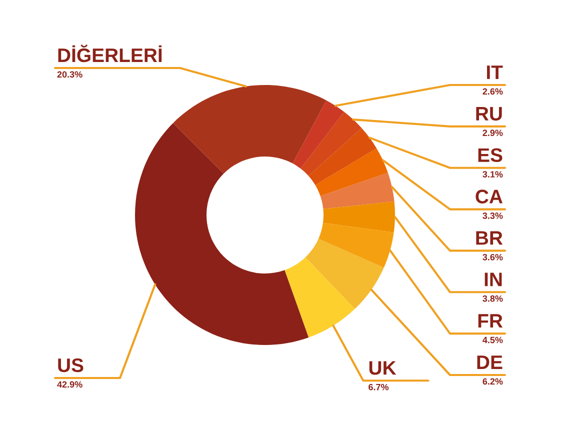  Describe the element at coordinates (69, 74) in the screenshot. I see `data-label: 20.3%` at that location.